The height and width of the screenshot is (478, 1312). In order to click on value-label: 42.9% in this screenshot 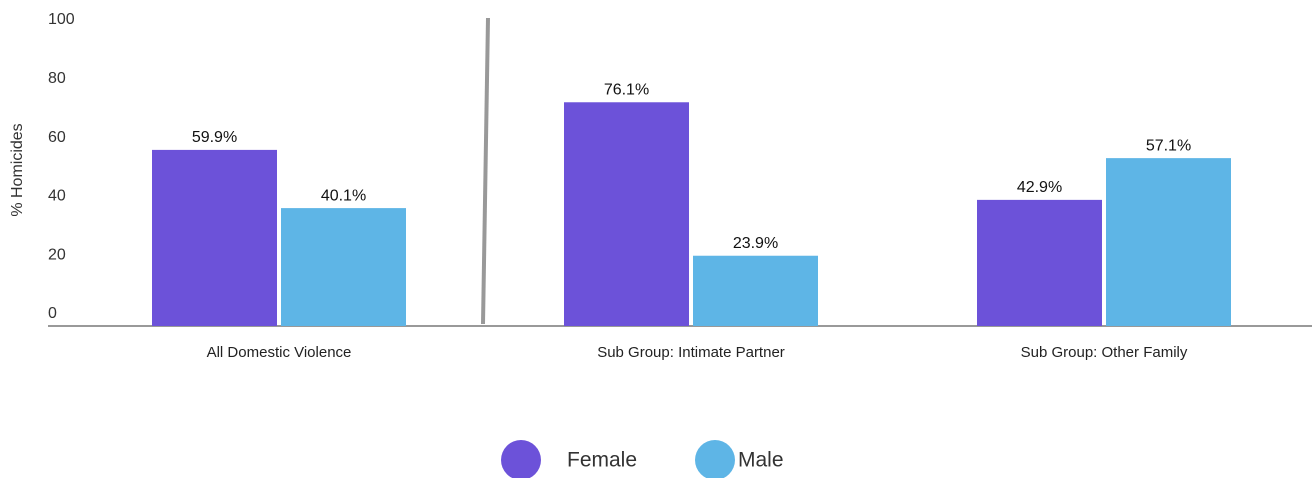, I will do `click(1039, 187)`.